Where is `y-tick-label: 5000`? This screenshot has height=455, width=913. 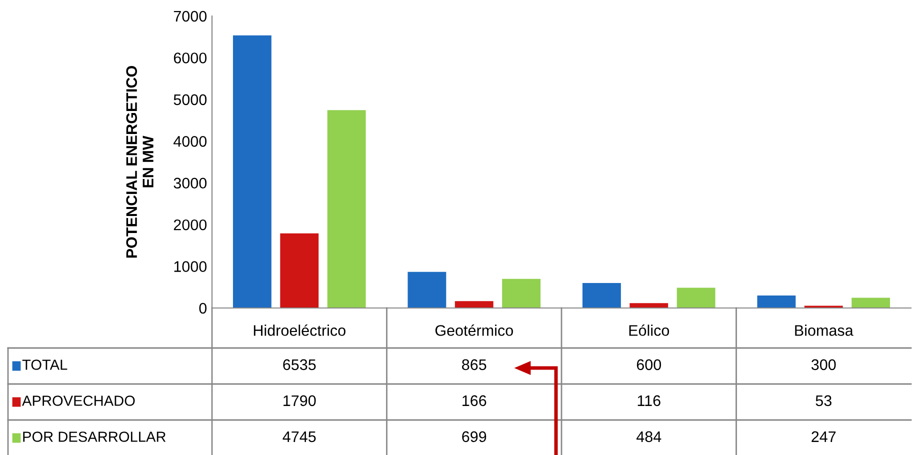
y-tick-label: 5000 is located at coordinates (190, 100).